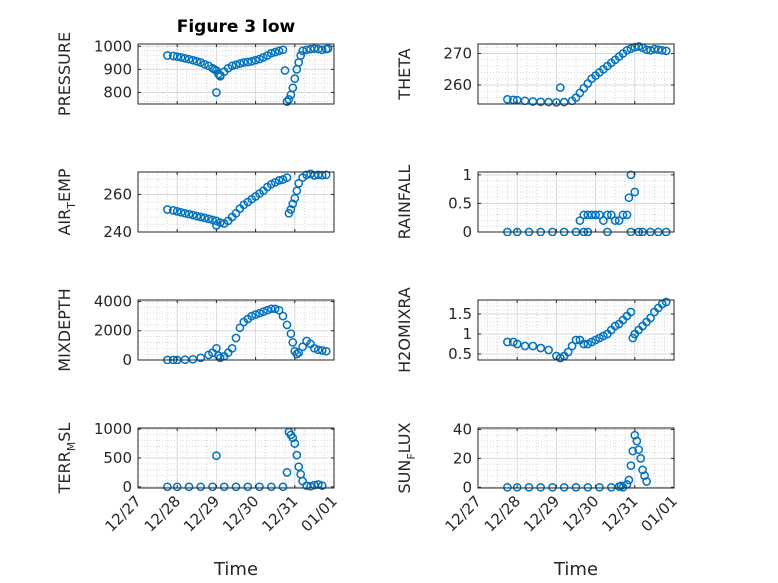  What do you see at coordinates (659, 513) in the screenshot?
I see `x-tick-label: 01/01` at bounding box center [659, 513].